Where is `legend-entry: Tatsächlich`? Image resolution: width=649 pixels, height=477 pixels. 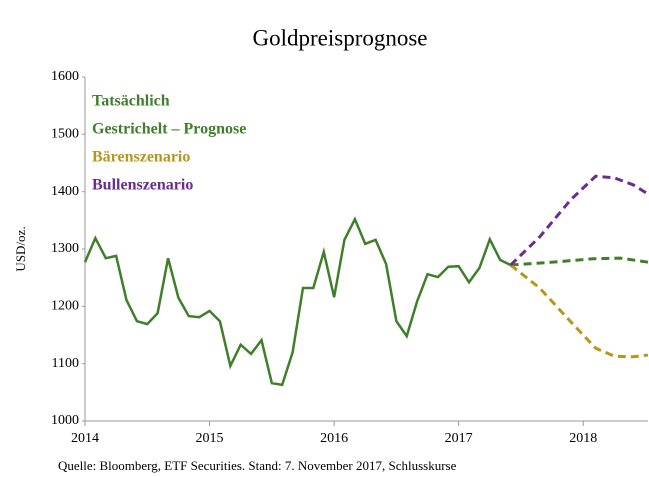
legend-entry: Tatsächlich is located at coordinates (131, 101).